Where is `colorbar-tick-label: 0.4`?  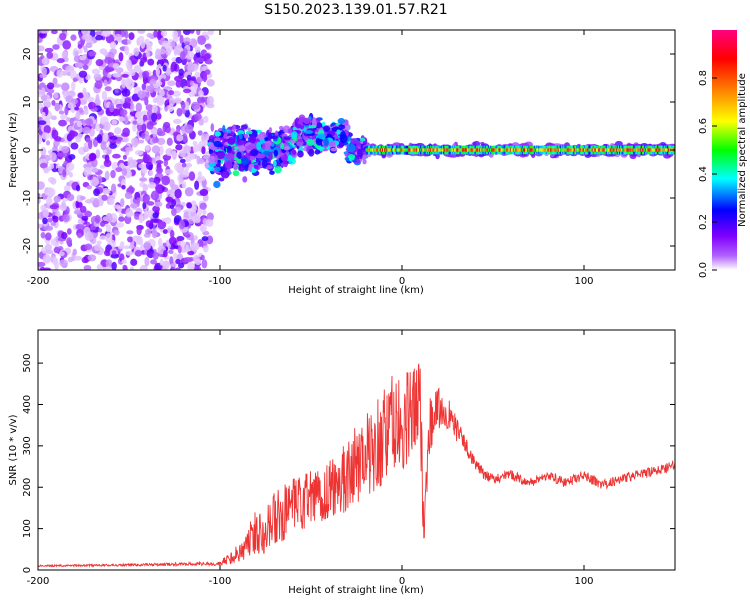 colorbar-tick-label: 0.4 is located at coordinates (703, 174).